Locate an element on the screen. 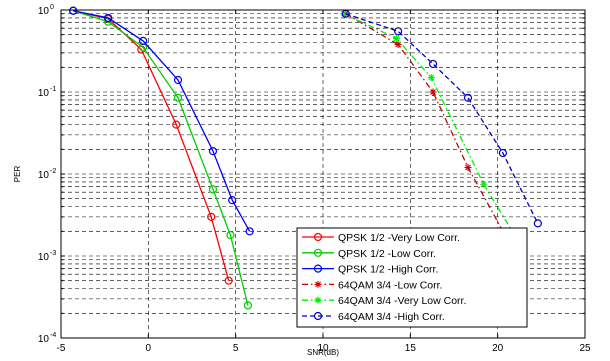 This screenshot has width=610, height=361. x-axis-label: SNR(dB) is located at coordinates (323, 352).